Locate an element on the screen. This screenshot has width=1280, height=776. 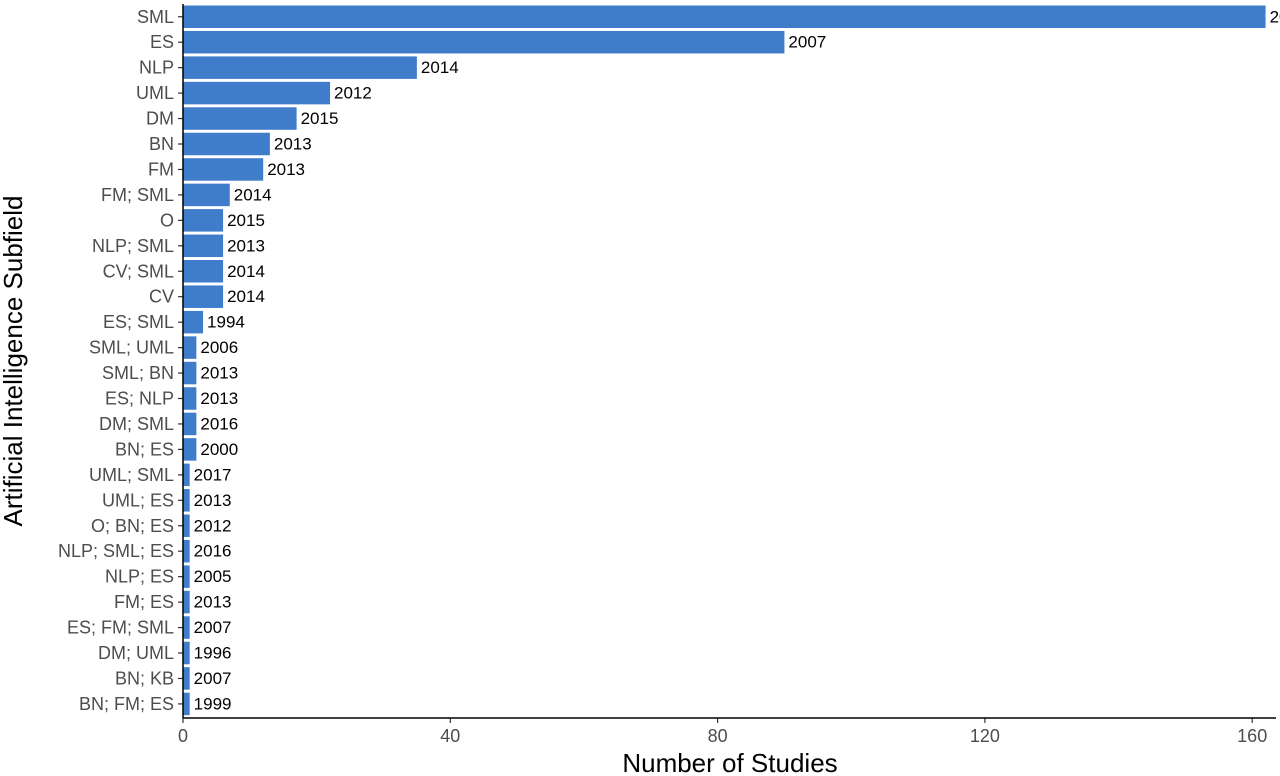
category-label-22: NLP; ES is located at coordinates (139, 577).